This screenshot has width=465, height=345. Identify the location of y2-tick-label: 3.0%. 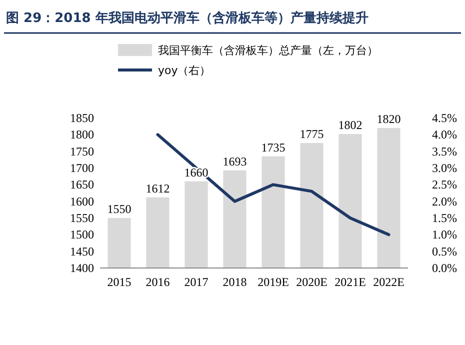
(444, 168).